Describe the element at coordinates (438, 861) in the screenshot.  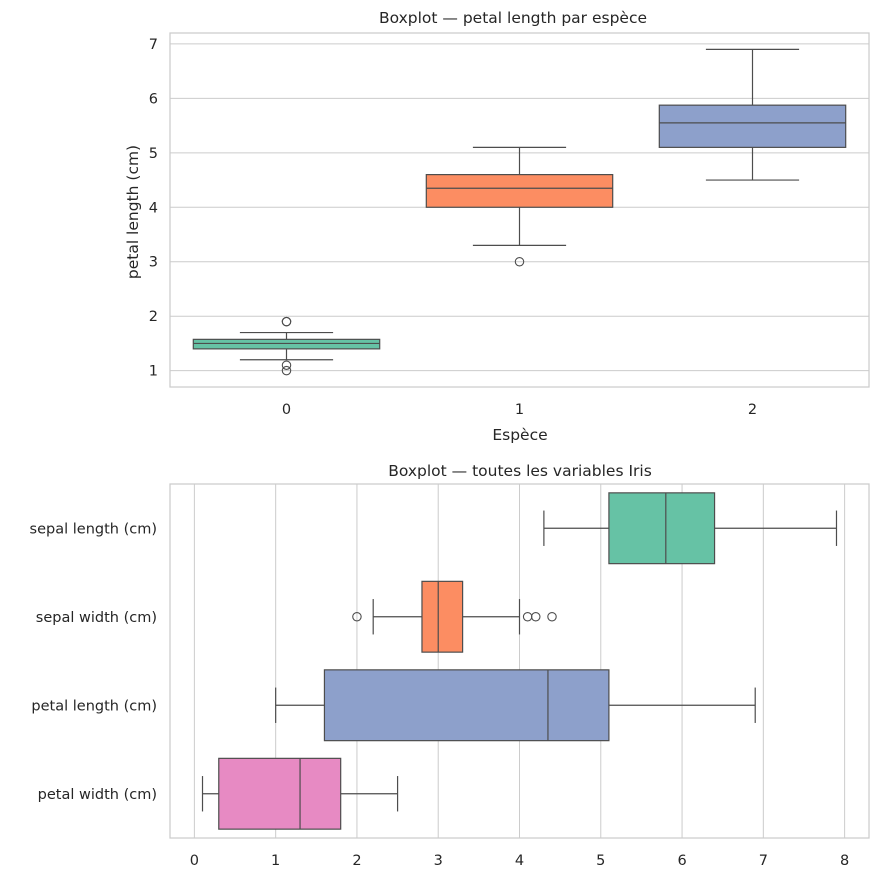
I see `chart2-x-tick-label: 3` at that location.